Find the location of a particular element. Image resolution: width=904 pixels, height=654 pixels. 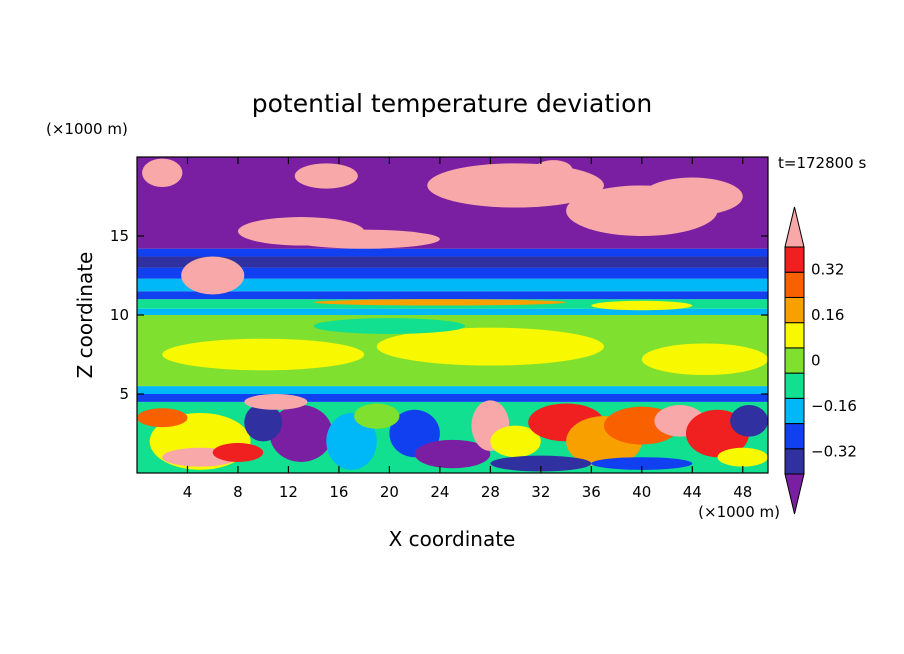

x-tick-label: 40 is located at coordinates (641, 492).